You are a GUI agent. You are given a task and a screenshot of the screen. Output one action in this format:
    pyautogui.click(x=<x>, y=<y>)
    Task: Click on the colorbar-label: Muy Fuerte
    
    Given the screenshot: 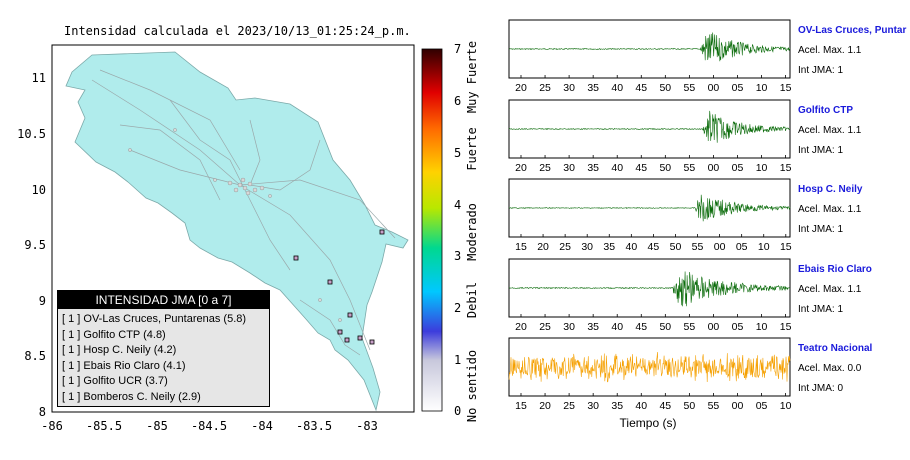 What is the action you would take?
    pyautogui.click(x=472, y=77)
    